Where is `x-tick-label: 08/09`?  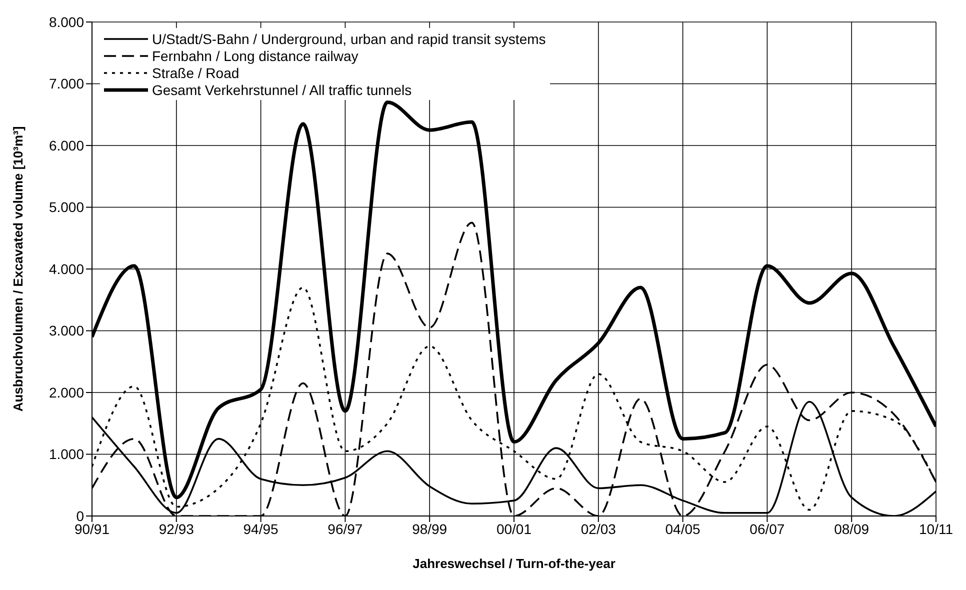 x-tick-label: 08/09 is located at coordinates (852, 528).